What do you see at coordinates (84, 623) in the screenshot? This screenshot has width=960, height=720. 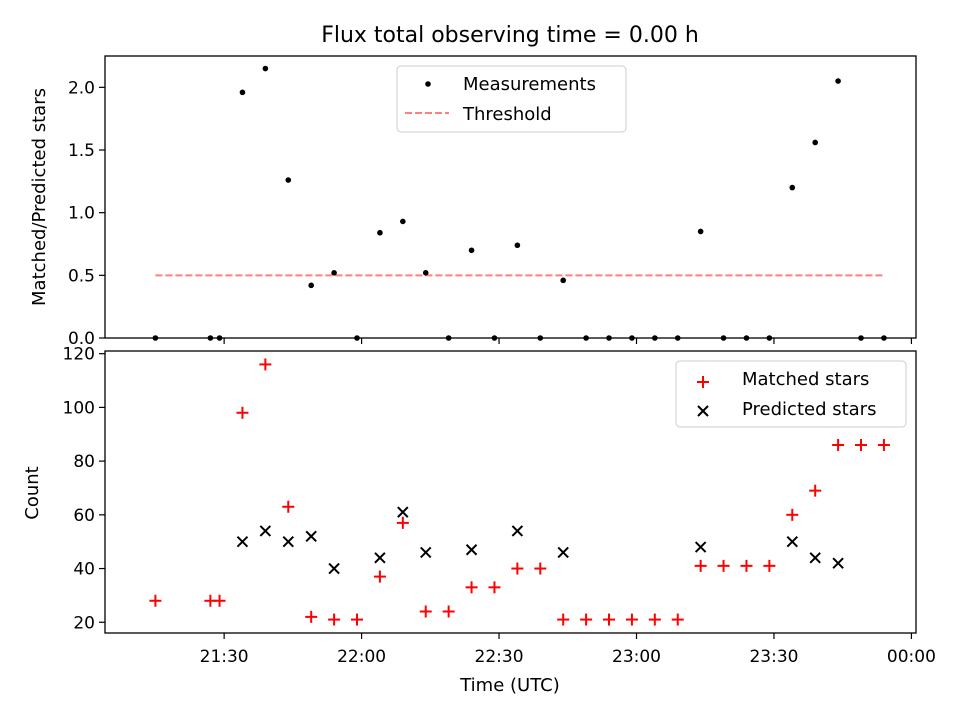 I see `bottom-y-tick-label: 20` at bounding box center [84, 623].